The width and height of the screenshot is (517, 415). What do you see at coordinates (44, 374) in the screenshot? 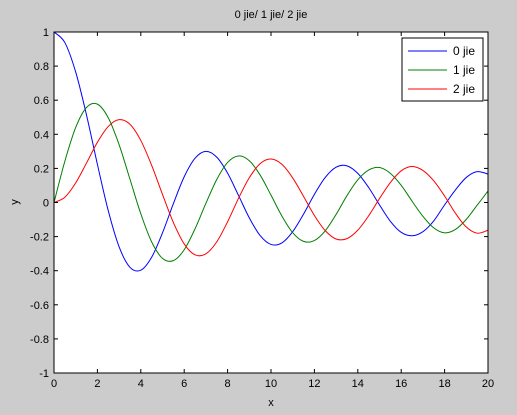
I see `y-tick-label: -1` at bounding box center [44, 374].